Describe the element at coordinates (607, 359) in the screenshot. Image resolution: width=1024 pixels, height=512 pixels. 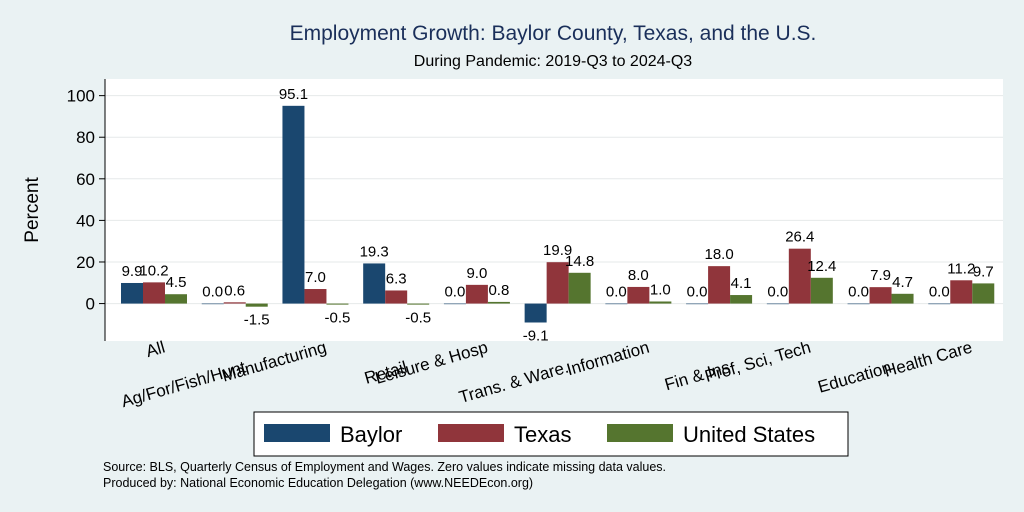
I see `category-label: Information` at that location.